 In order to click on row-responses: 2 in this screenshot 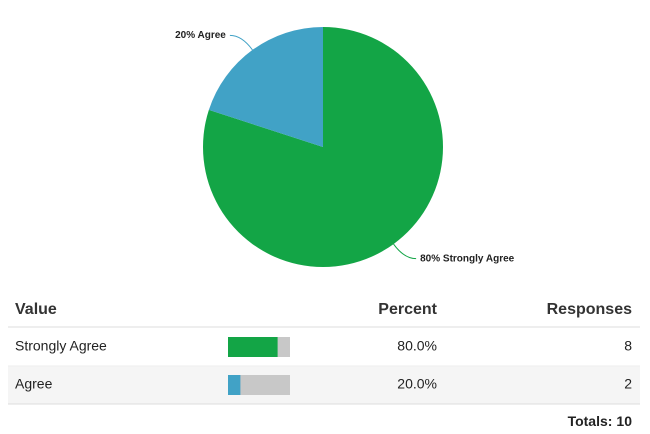, I will do `click(628, 384)`.